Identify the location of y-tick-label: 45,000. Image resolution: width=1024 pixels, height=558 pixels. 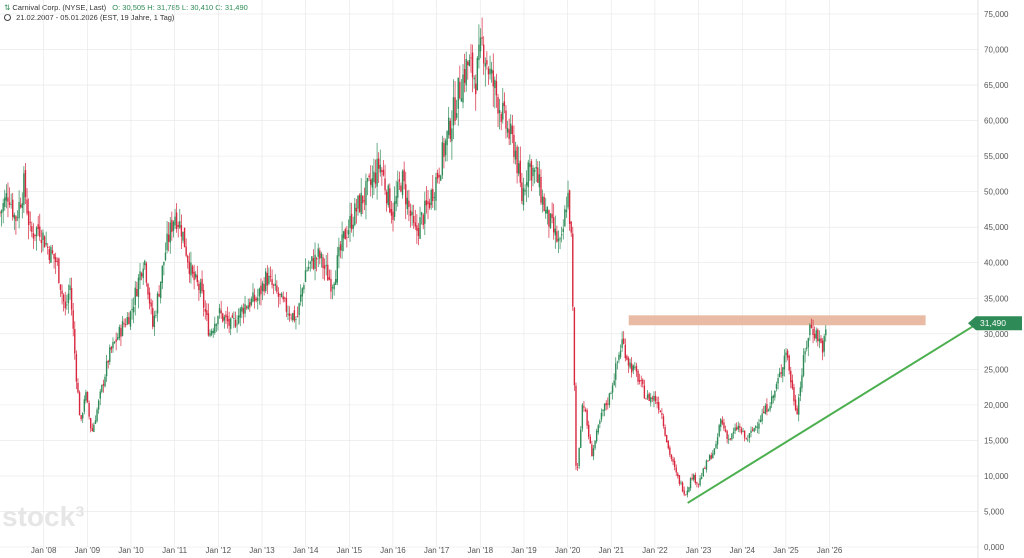
(996, 227).